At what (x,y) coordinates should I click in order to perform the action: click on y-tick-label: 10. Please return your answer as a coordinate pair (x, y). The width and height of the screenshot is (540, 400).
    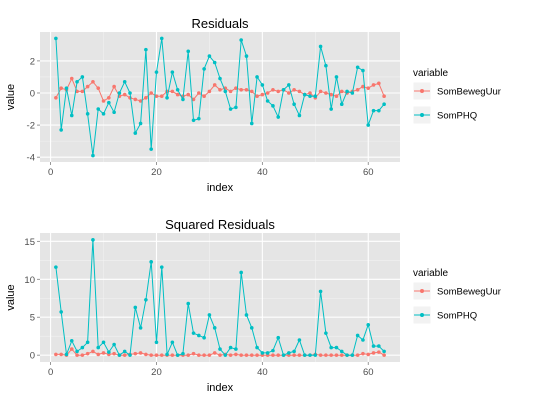
    Looking at the image, I should click on (29, 280).